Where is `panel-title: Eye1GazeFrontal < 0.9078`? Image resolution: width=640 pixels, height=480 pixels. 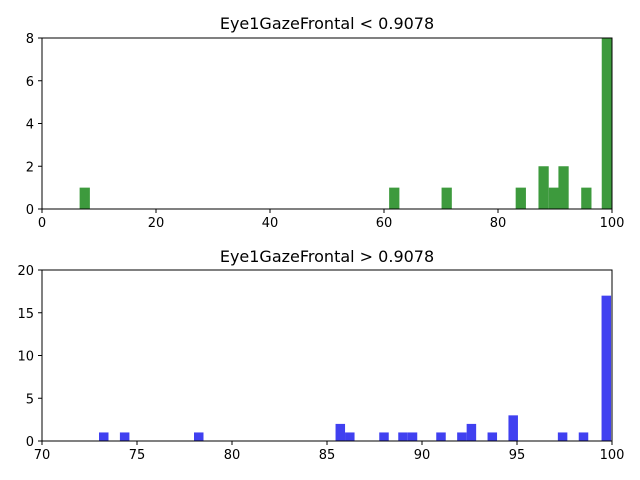 panel-title: Eye1GazeFrontal < 0.9078 is located at coordinates (327, 23).